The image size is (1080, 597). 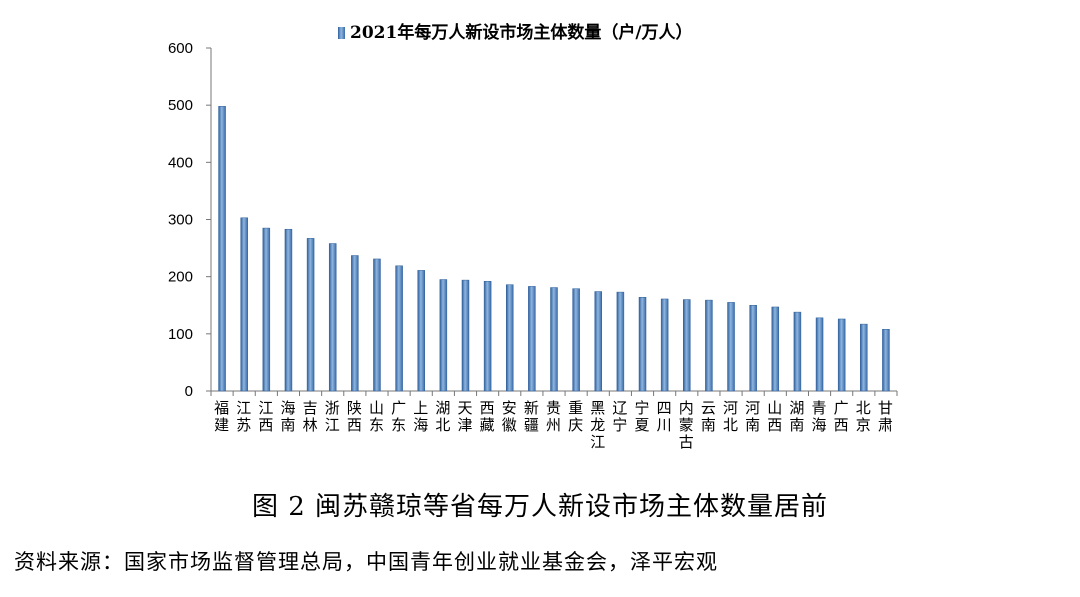 I want to click on x-tick-label: 北京, so click(x=863, y=416).